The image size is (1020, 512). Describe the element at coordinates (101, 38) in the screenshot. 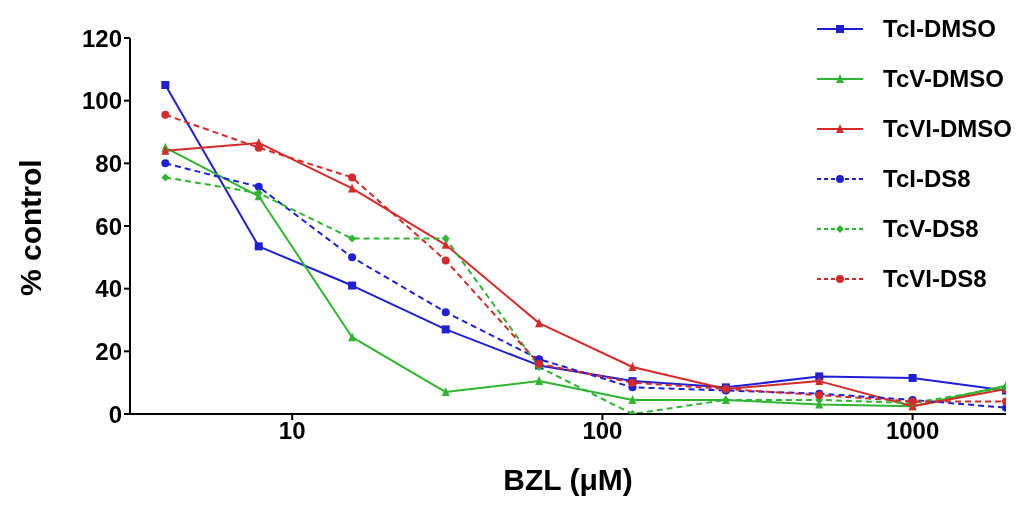

I see `y-tick-label: 120` at that location.